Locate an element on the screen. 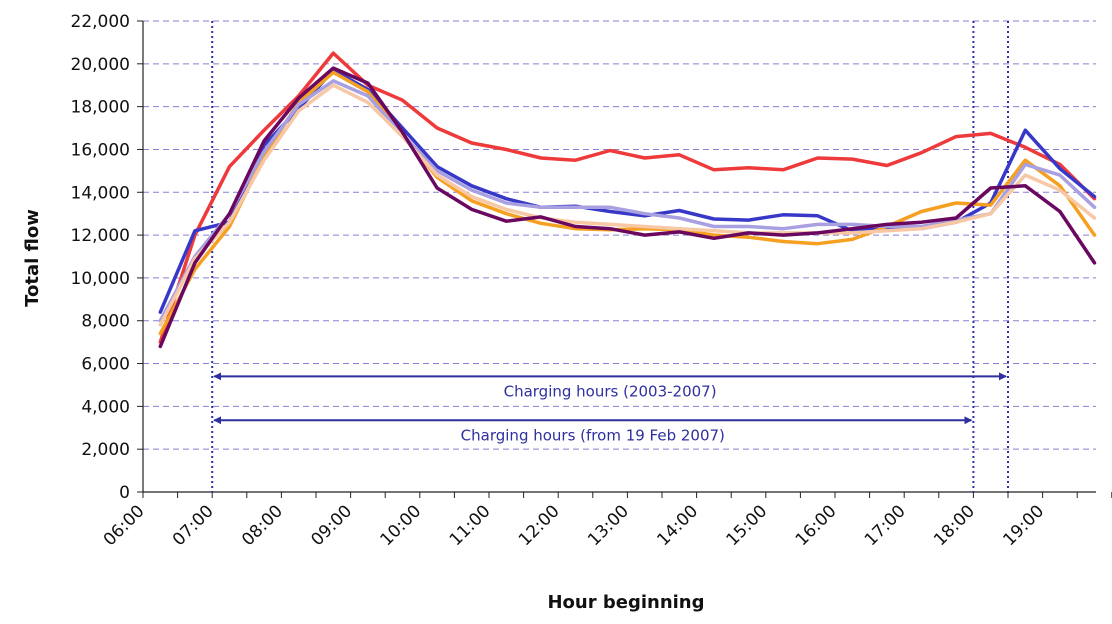  x-tick-label: 18:00 is located at coordinates (954, 525).